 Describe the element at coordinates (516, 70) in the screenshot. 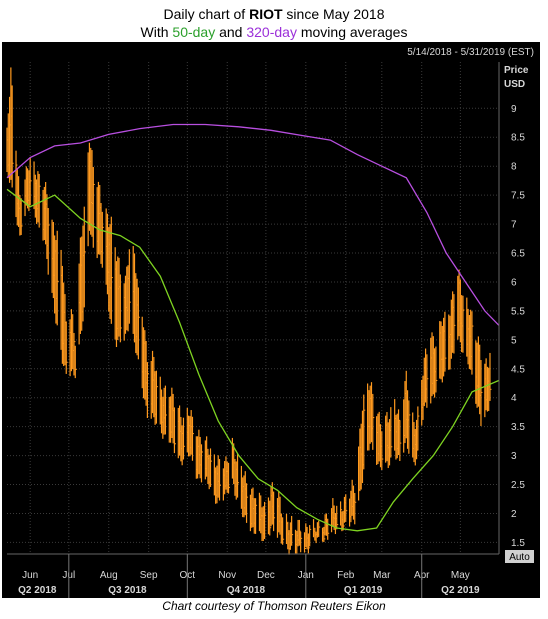

I see `price-axis-label: Price` at that location.